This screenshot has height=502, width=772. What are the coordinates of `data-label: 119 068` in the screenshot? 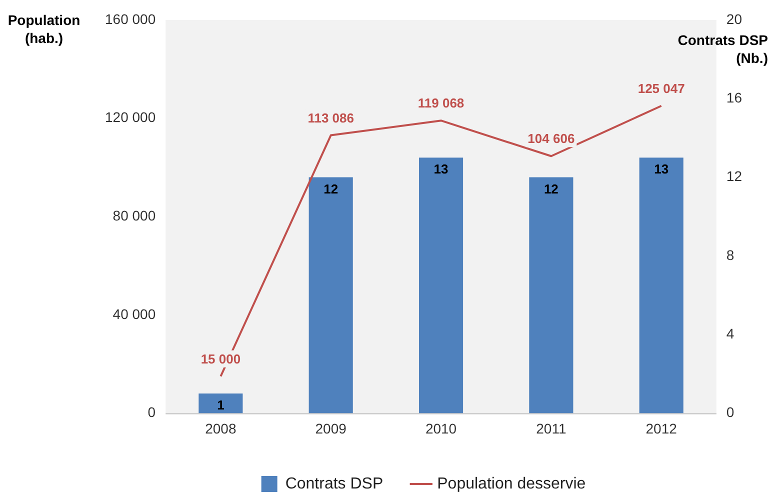 It's located at (441, 103).